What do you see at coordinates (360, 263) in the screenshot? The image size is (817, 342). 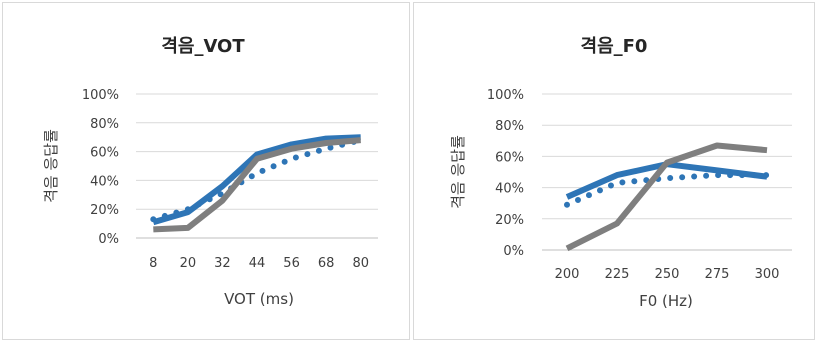 I see `x-tick-label: 80` at bounding box center [360, 263].